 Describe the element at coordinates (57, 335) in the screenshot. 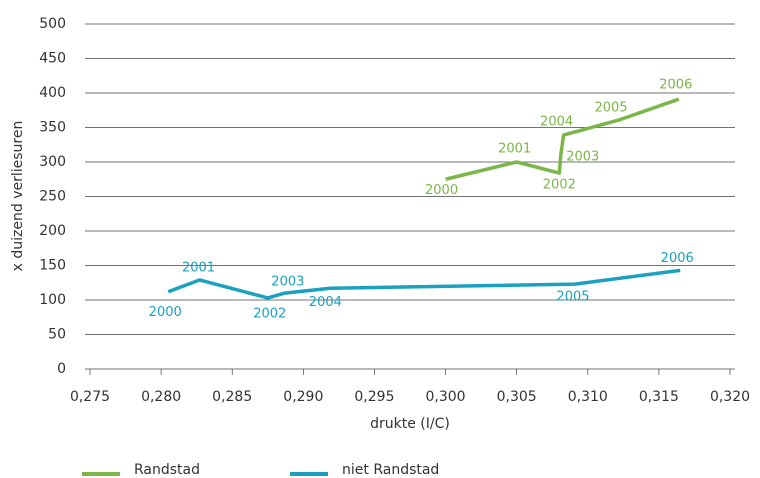

I see `y-tick-label: 50` at that location.